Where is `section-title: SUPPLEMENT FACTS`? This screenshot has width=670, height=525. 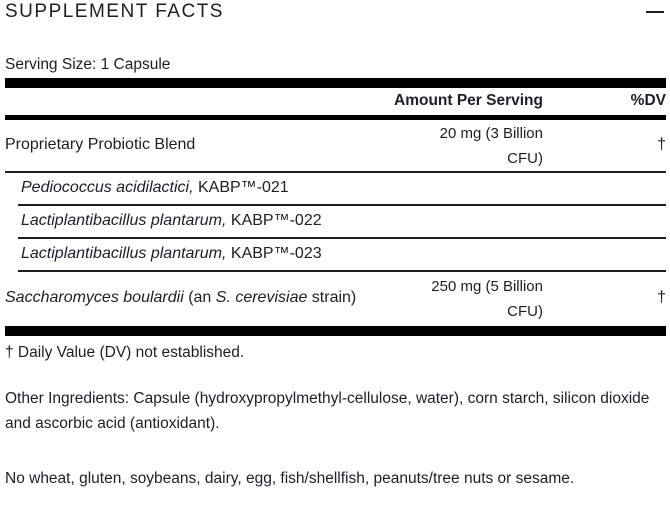
section-title: SUPPLEMENT FACTS is located at coordinates (114, 11).